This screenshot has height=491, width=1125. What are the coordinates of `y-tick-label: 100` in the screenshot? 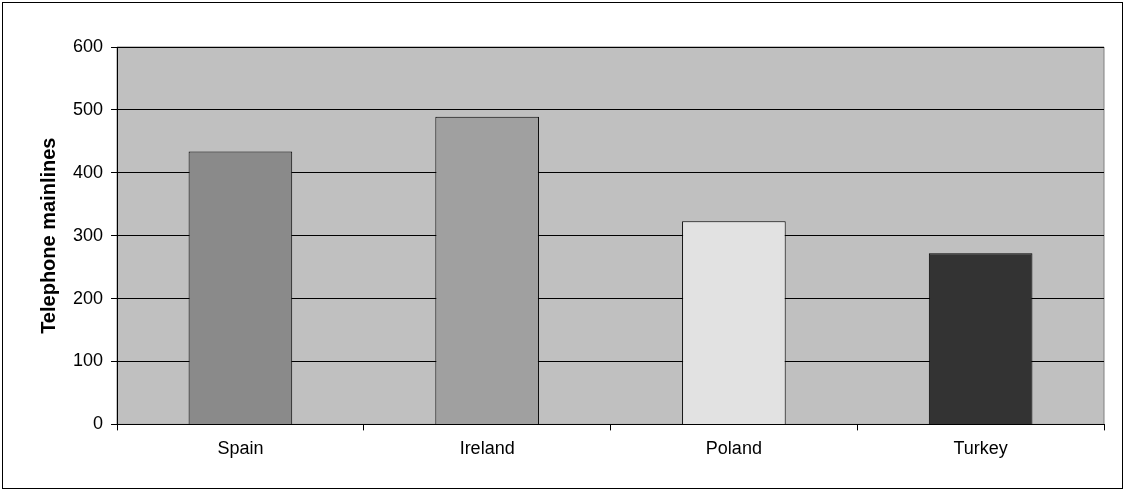 It's located at (88, 360).